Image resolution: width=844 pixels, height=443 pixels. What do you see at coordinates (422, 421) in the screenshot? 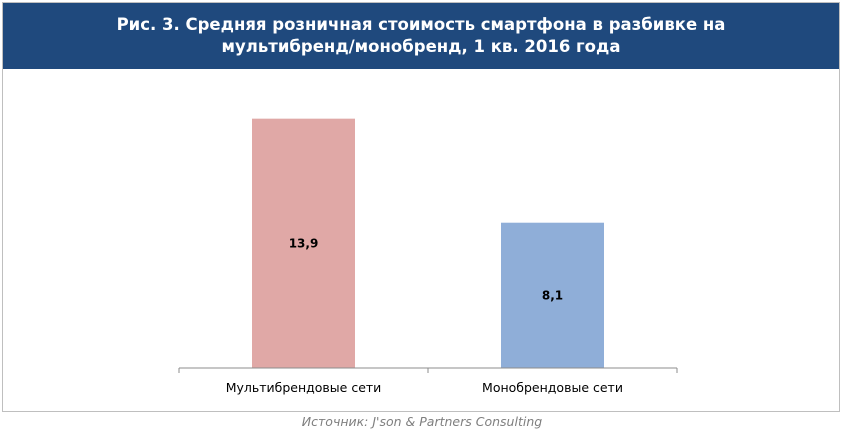
I see `source-note: Источник: J'son & Partners Consulting` at bounding box center [422, 421].